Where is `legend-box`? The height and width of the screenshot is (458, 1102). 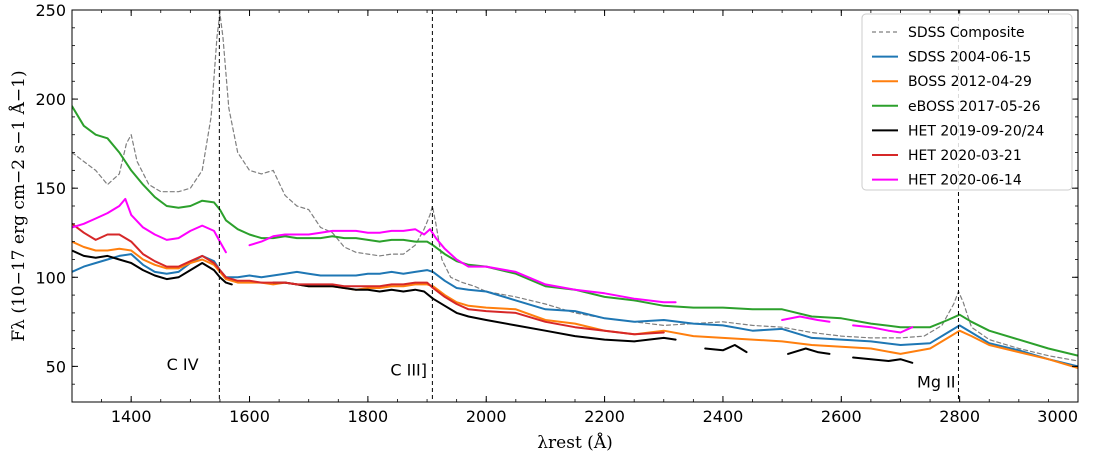
legend-box is located at coordinates (967, 102).